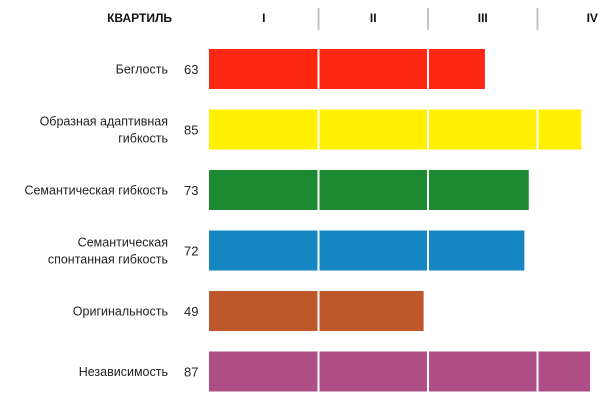  What do you see at coordinates (191, 311) in the screenshot?
I see `value-label-5: 49` at bounding box center [191, 311].